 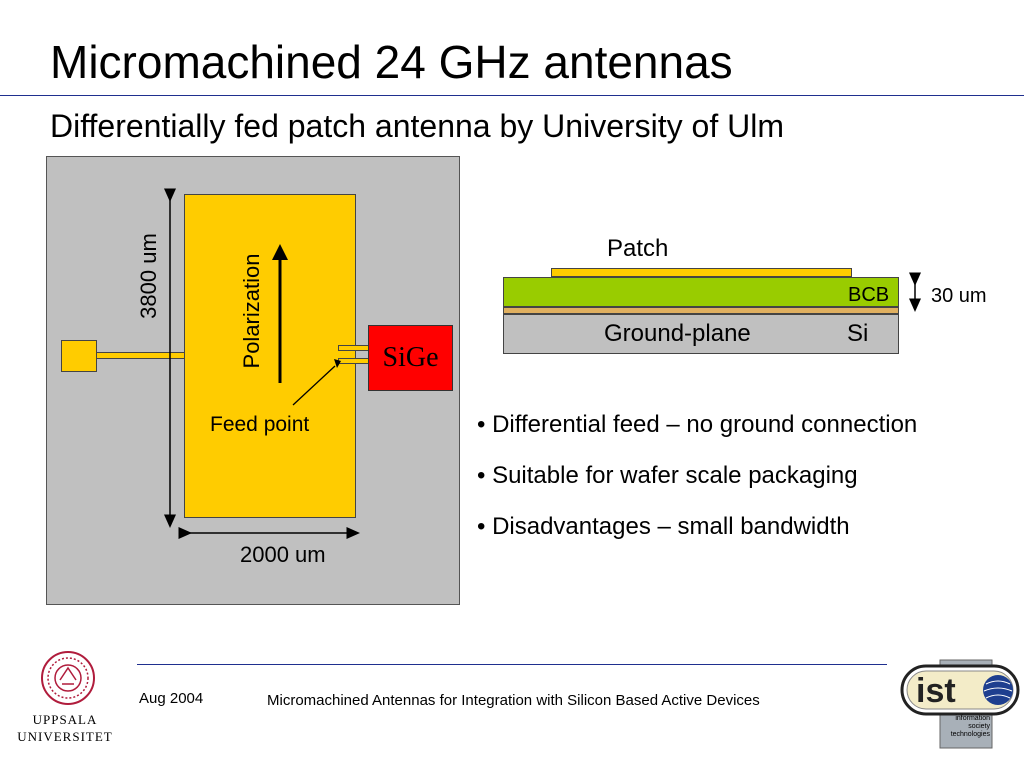 What do you see at coordinates (140, 355) in the screenshot?
I see `feed-line` at bounding box center [140, 355].